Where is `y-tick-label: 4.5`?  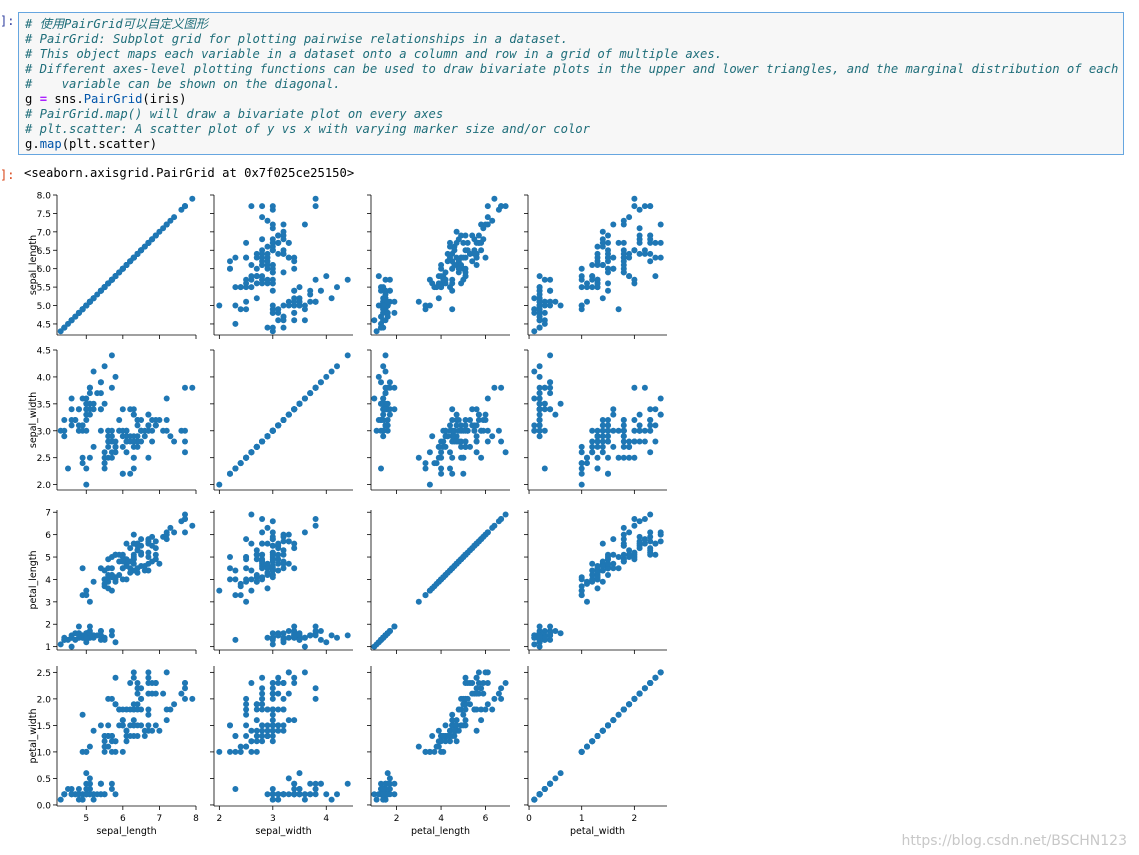
y-tick-label: 4.5 is located at coordinates (44, 325).